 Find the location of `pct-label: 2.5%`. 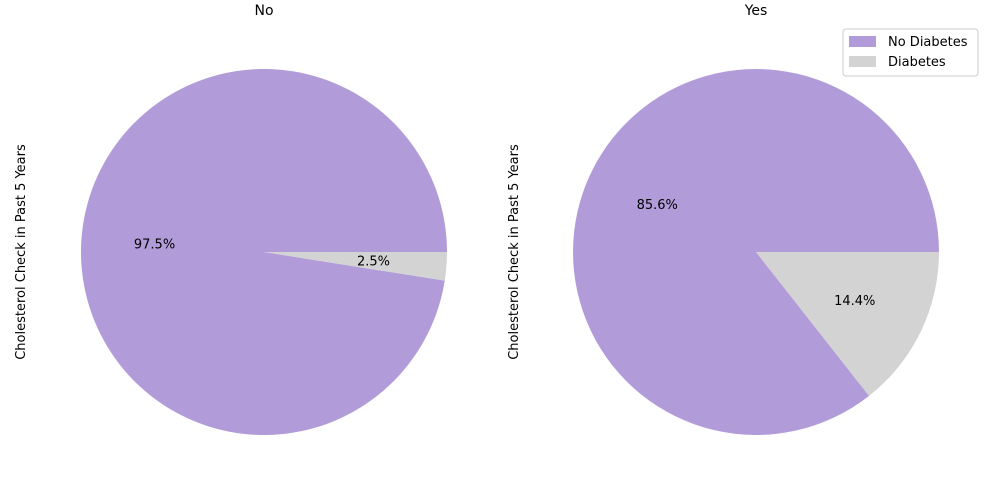

pct-label: 2.5% is located at coordinates (373, 262).